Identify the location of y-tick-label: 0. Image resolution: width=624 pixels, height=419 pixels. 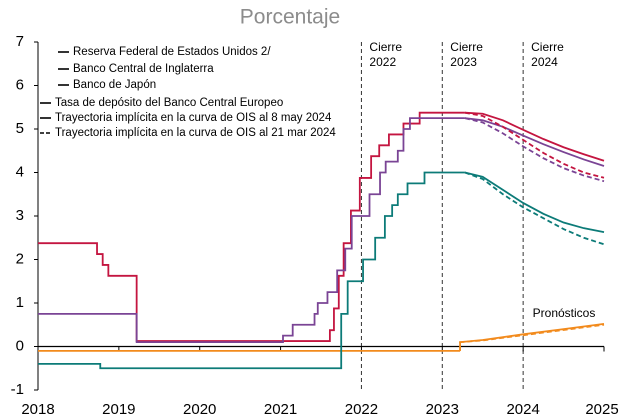
(20, 345).